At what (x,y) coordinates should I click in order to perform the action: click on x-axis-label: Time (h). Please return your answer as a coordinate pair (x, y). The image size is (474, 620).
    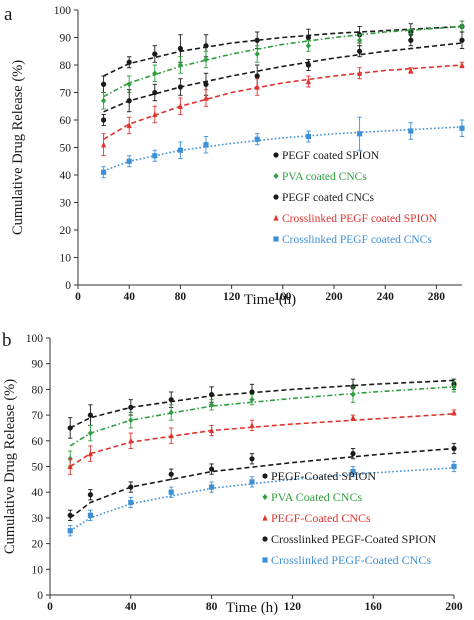
    Looking at the image, I should click on (252, 608).